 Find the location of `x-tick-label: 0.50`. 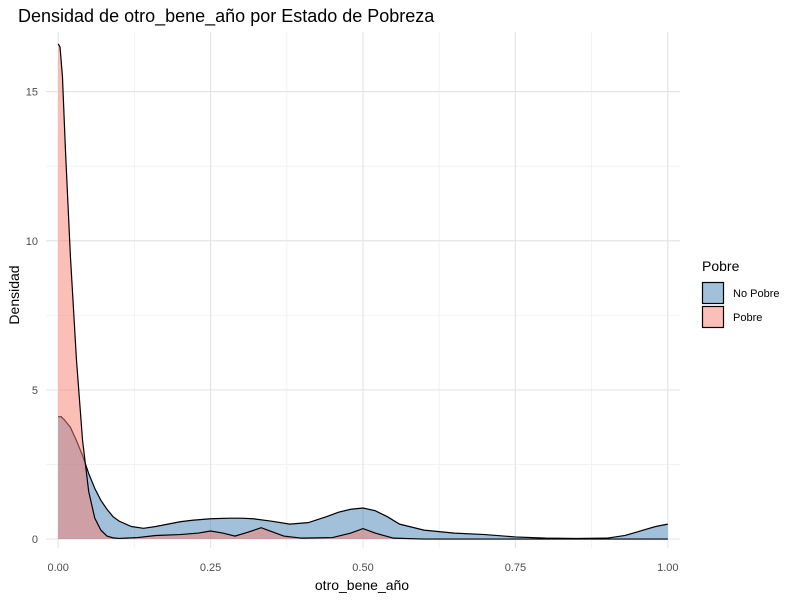

x-tick-label: 0.50 is located at coordinates (362, 568).